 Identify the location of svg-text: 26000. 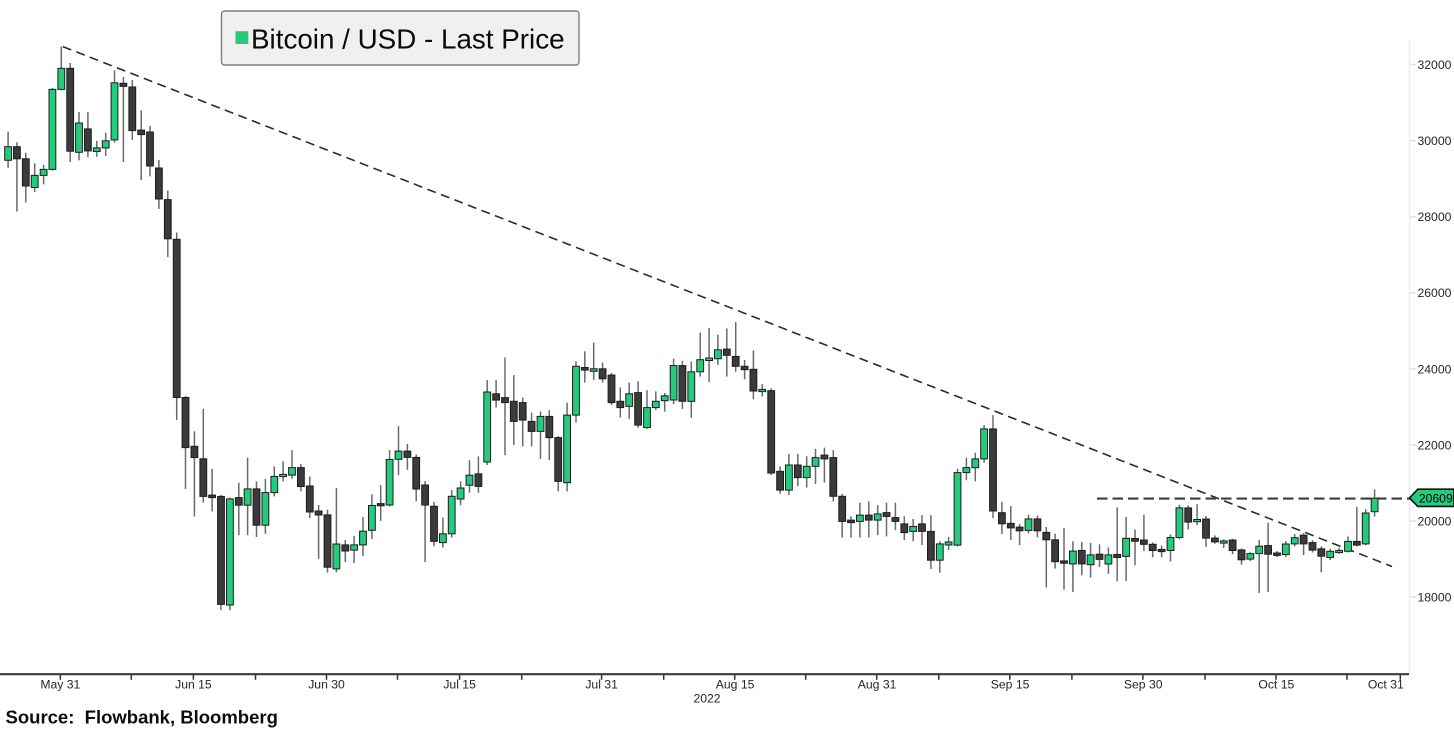
(1435, 293).